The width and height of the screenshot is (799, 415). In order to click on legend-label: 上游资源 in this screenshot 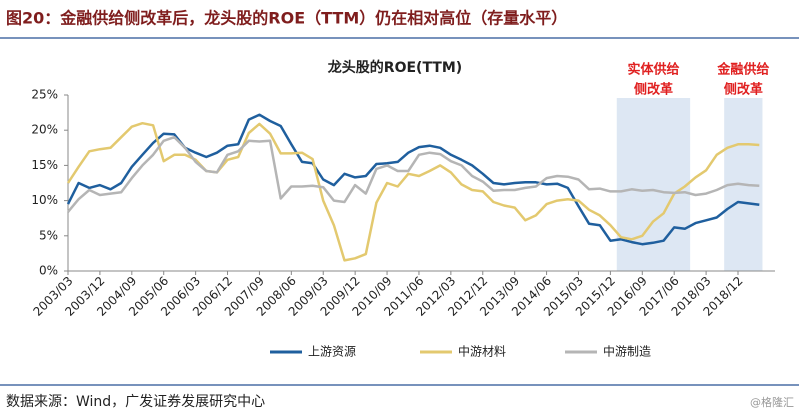, I will do `click(332, 352)`.